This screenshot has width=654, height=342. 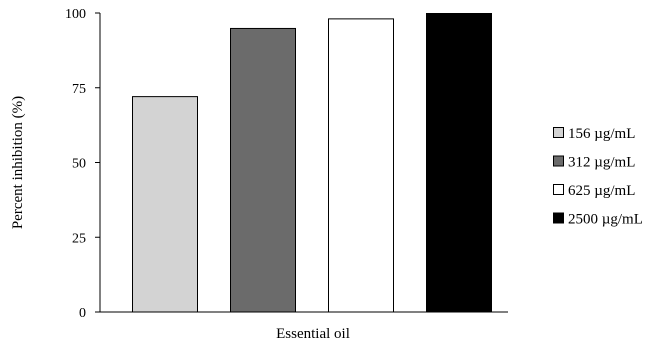 I want to click on y-tick-label: 50, so click(x=79, y=164).